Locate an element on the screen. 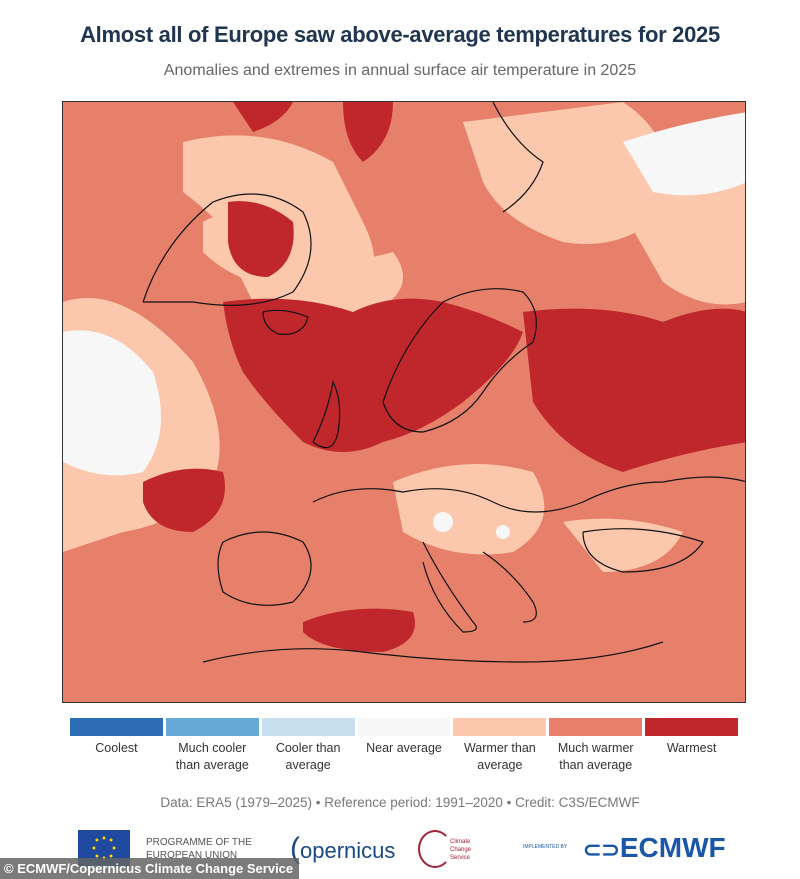 The width and height of the screenshot is (800, 879). legend-label: Much warmer than average is located at coordinates (595, 756).